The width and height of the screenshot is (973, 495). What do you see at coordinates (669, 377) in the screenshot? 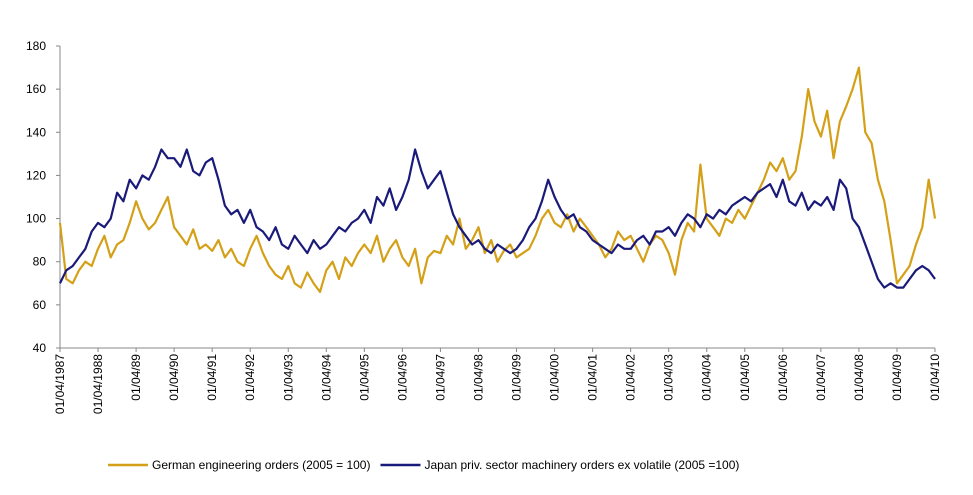
I see `x-tick-label: 01/04/03` at bounding box center [669, 377].